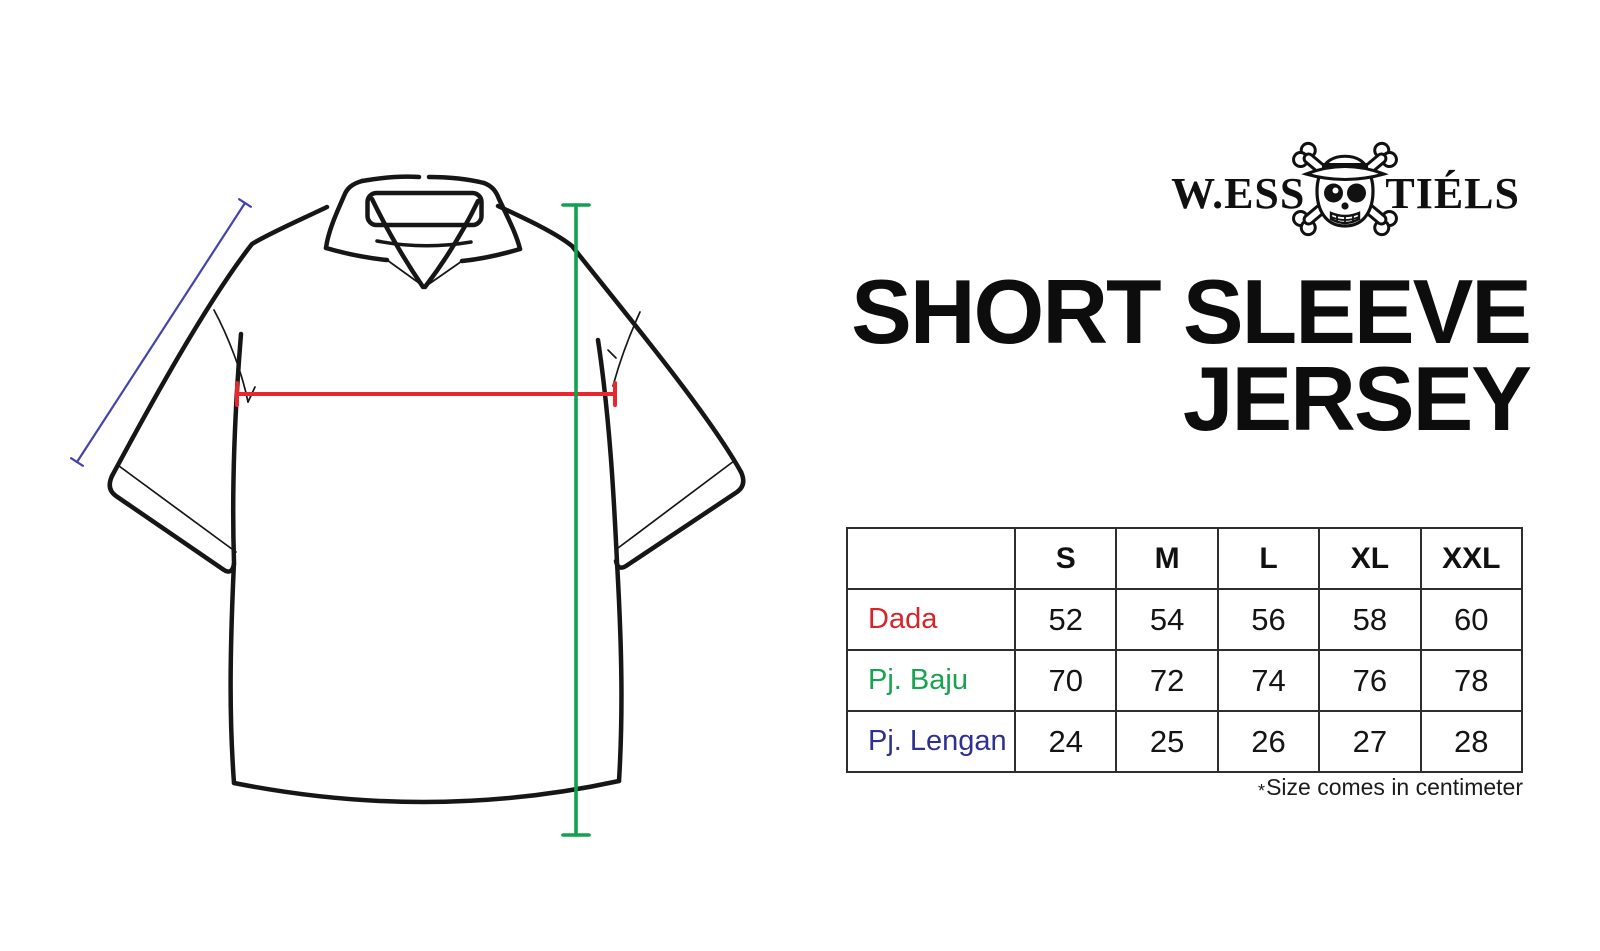 The height and width of the screenshot is (951, 1600). Describe the element at coordinates (931, 619) in the screenshot. I see `row-label-dada: Dada` at that location.